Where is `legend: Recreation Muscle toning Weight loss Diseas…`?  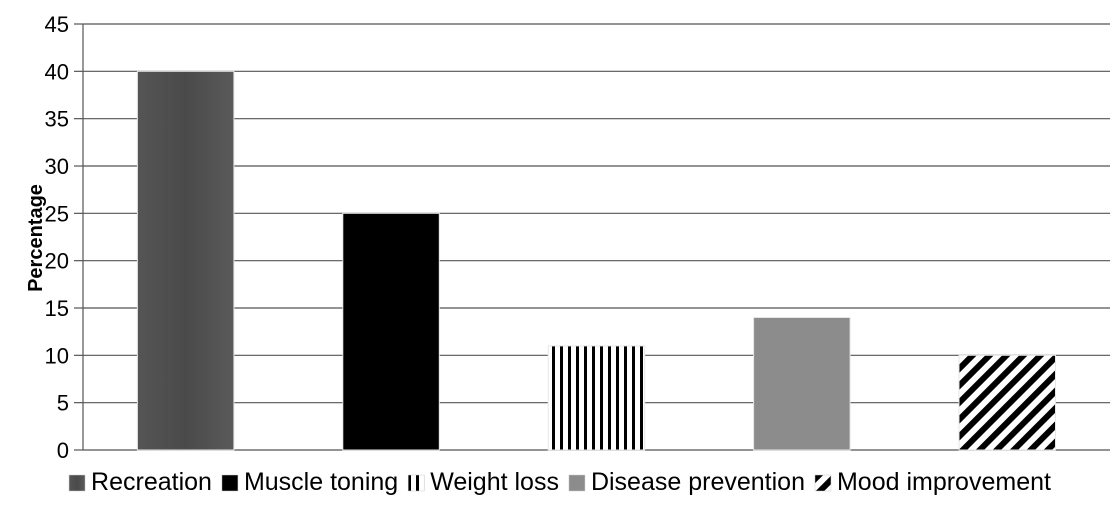 legend: Recreation Muscle toning Weight loss Diseas… is located at coordinates (559, 482).